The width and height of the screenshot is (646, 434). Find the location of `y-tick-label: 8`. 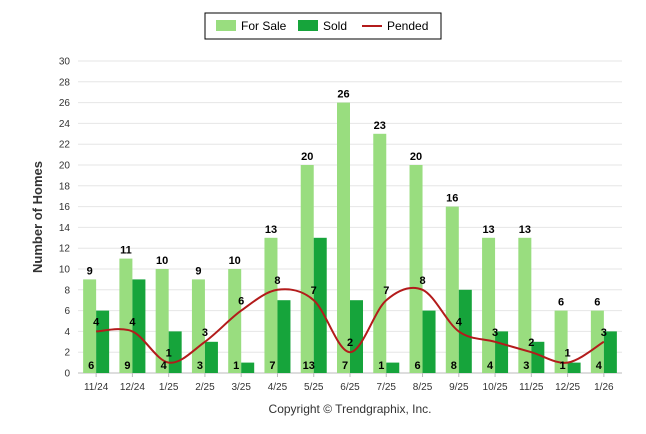

y-tick-label: 8 is located at coordinates (67, 290).